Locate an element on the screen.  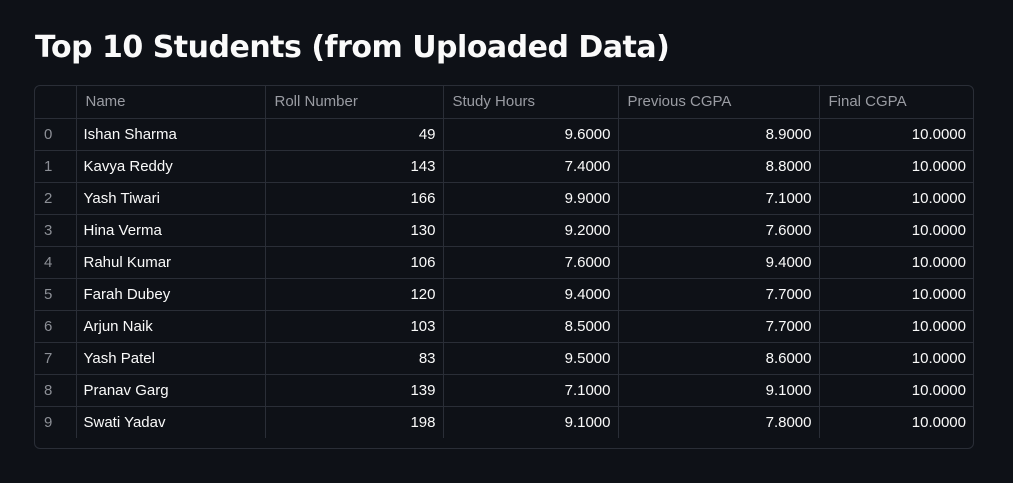
row-index: 4 is located at coordinates (56, 262).